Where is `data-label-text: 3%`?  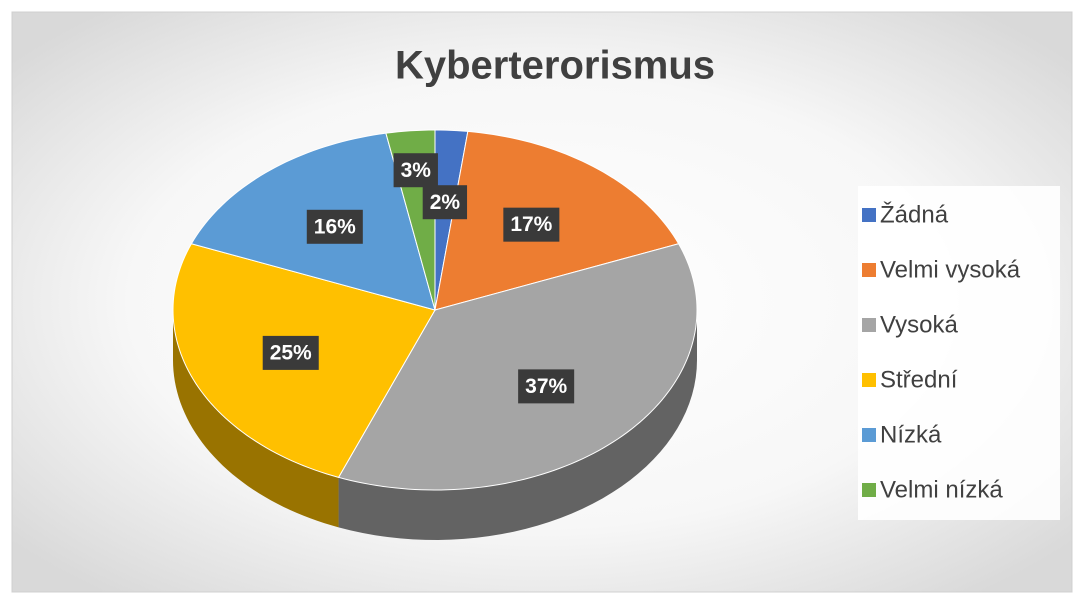
data-label-text: 3% is located at coordinates (416, 170).